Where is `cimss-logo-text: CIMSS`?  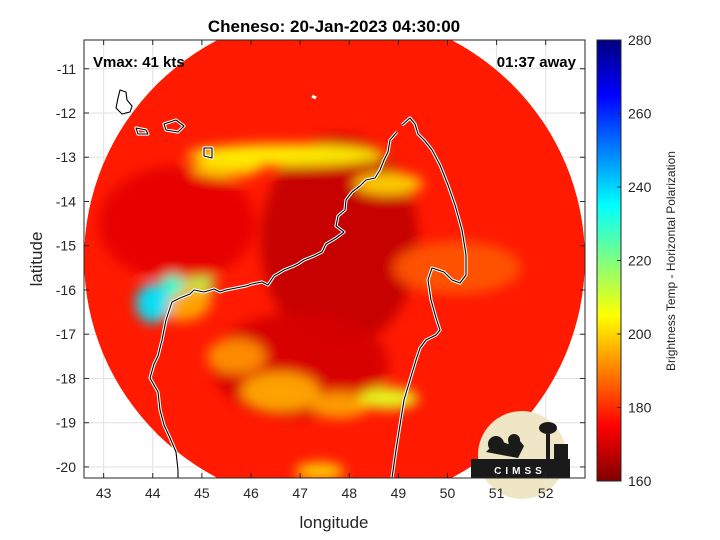
cimss-logo-text: CIMSS is located at coordinates (520, 471).